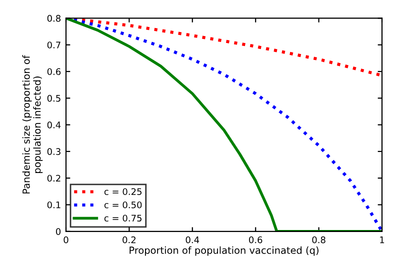  I want to click on x-tick-label: 0.4, so click(193, 240).